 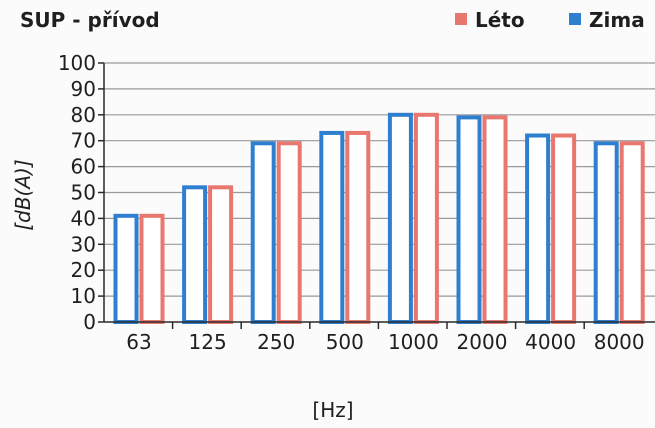 What do you see at coordinates (332, 410) in the screenshot?
I see `x-axis-label: [Hz]` at bounding box center [332, 410].